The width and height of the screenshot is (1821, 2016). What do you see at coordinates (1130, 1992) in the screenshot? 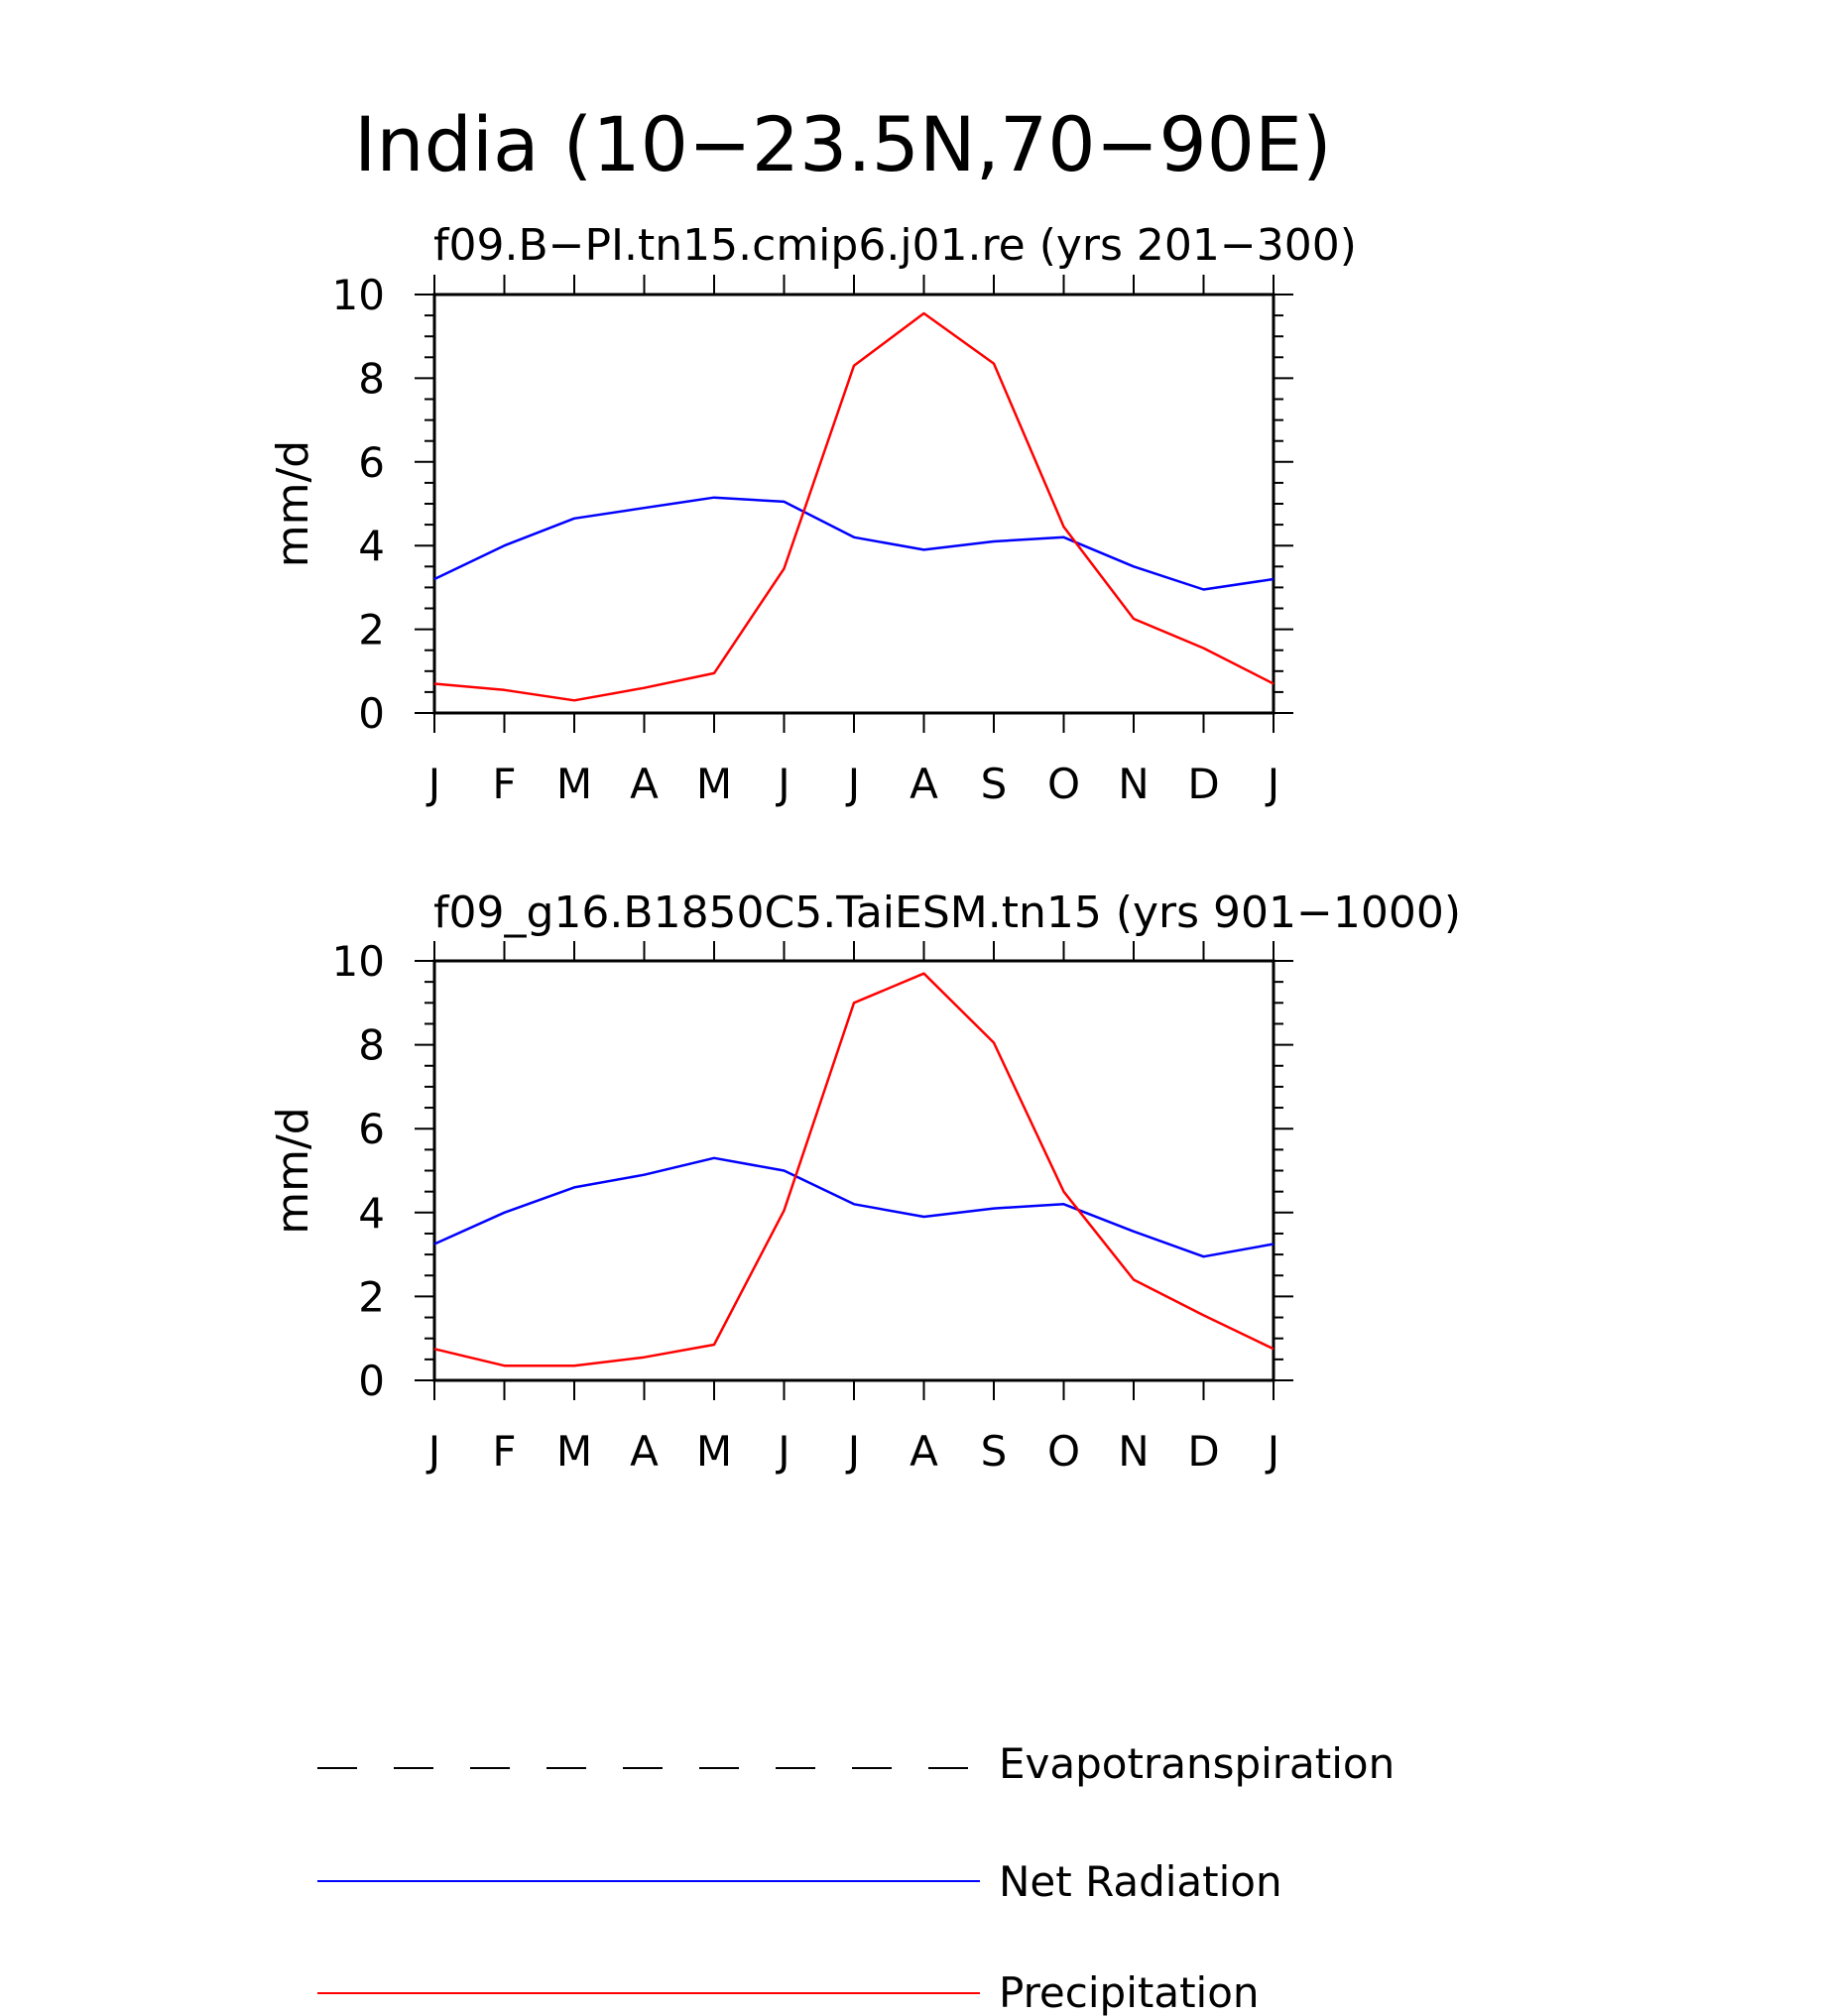
I see `legend-label-precipitation: Precipitation` at bounding box center [1130, 1992].